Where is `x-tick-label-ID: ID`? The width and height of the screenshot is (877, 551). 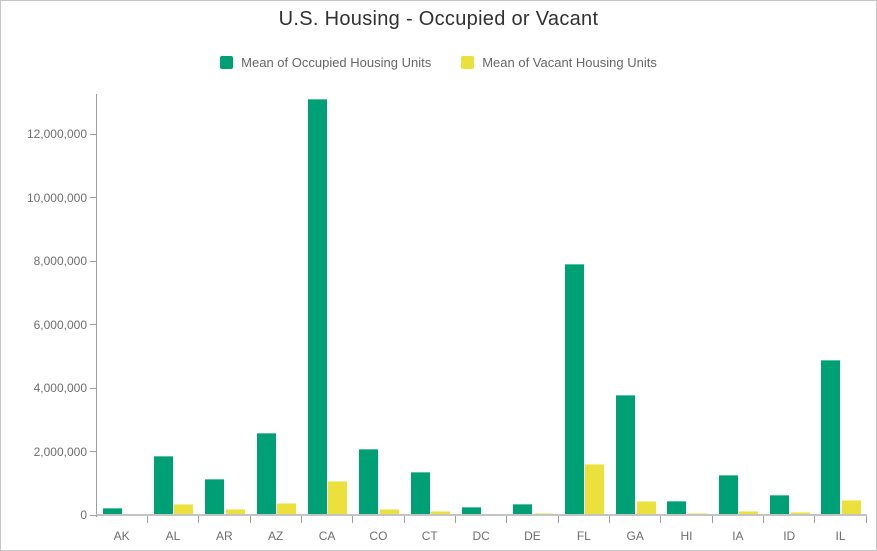 x-tick-label-ID: ID is located at coordinates (789, 536).